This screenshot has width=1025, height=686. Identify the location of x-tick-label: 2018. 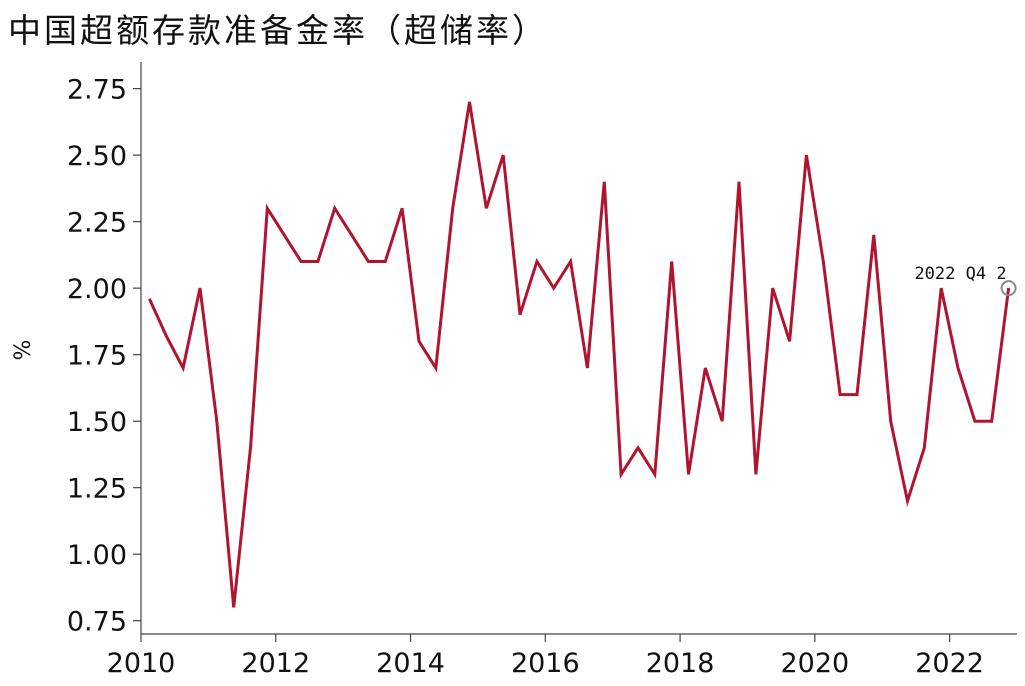
(680, 663).